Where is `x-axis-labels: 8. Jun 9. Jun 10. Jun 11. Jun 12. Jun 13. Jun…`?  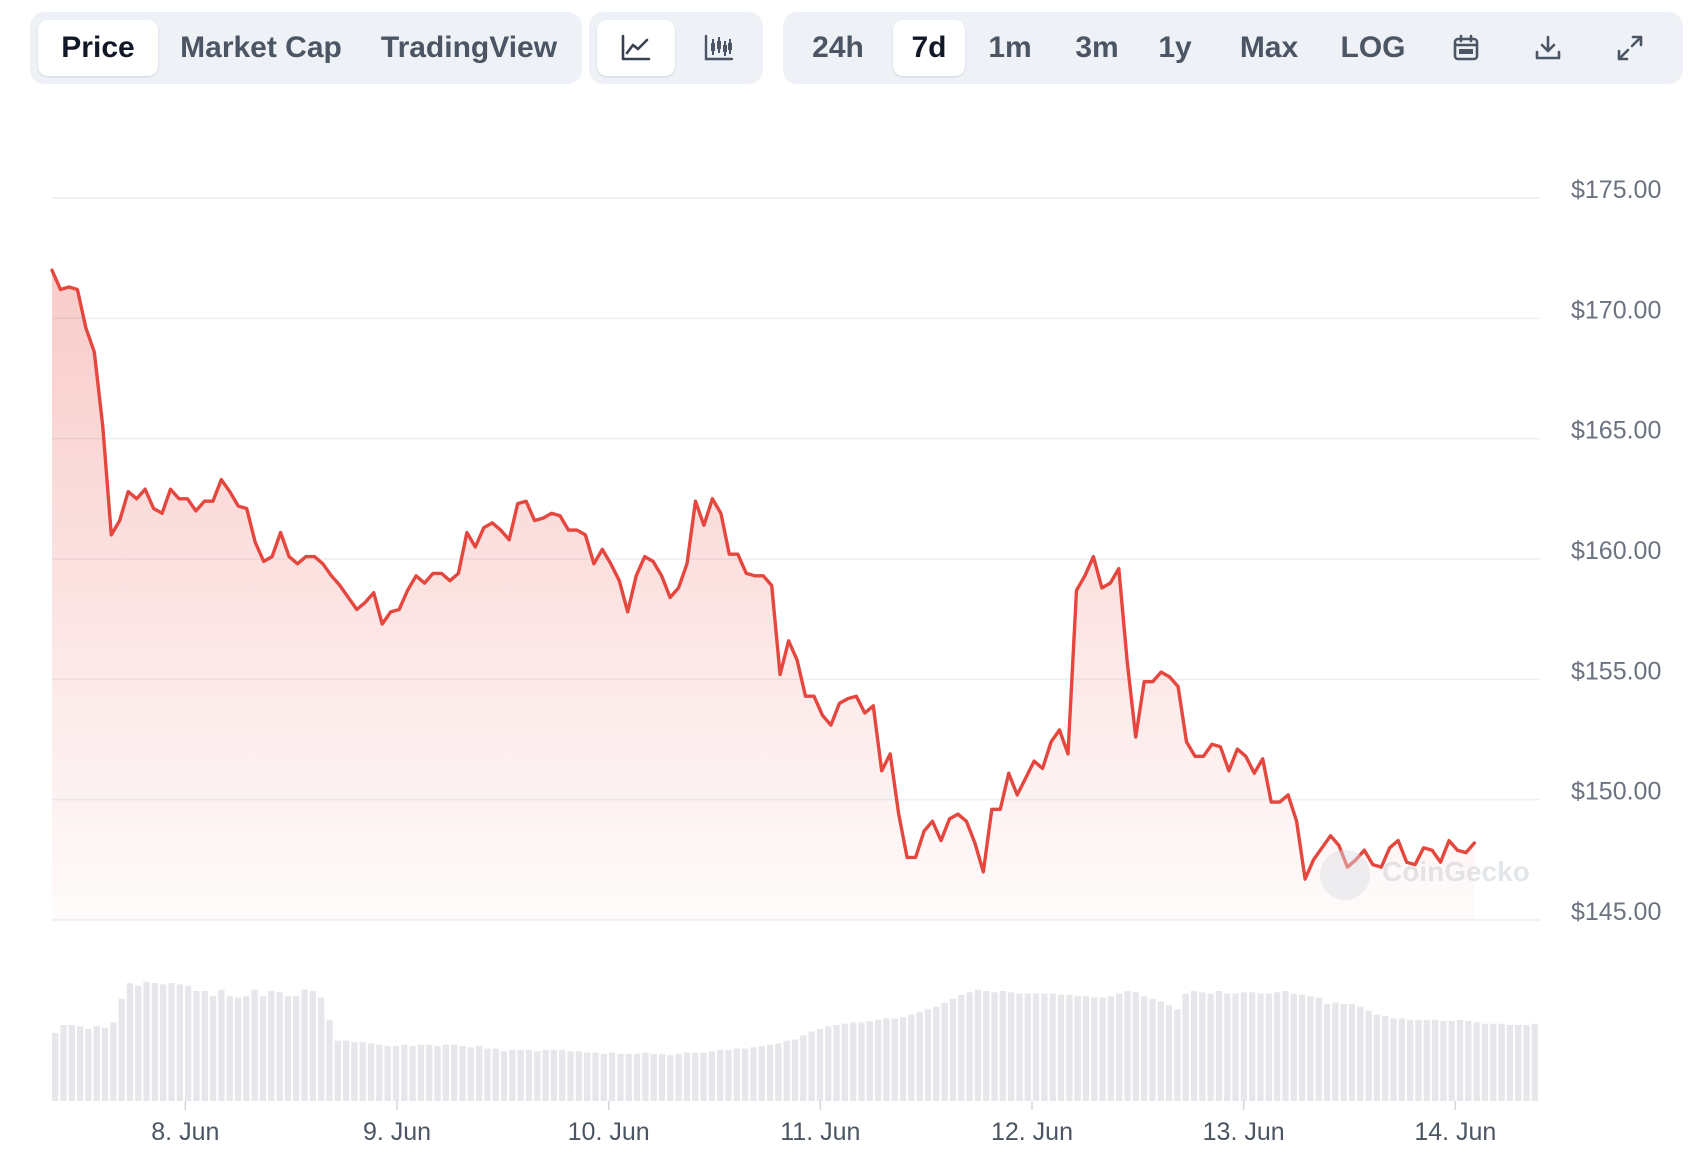 x-axis-labels: 8. Jun 9. Jun 10. Jun 11. Jun 12. Jun 13. Jun… is located at coordinates (823, 1123).